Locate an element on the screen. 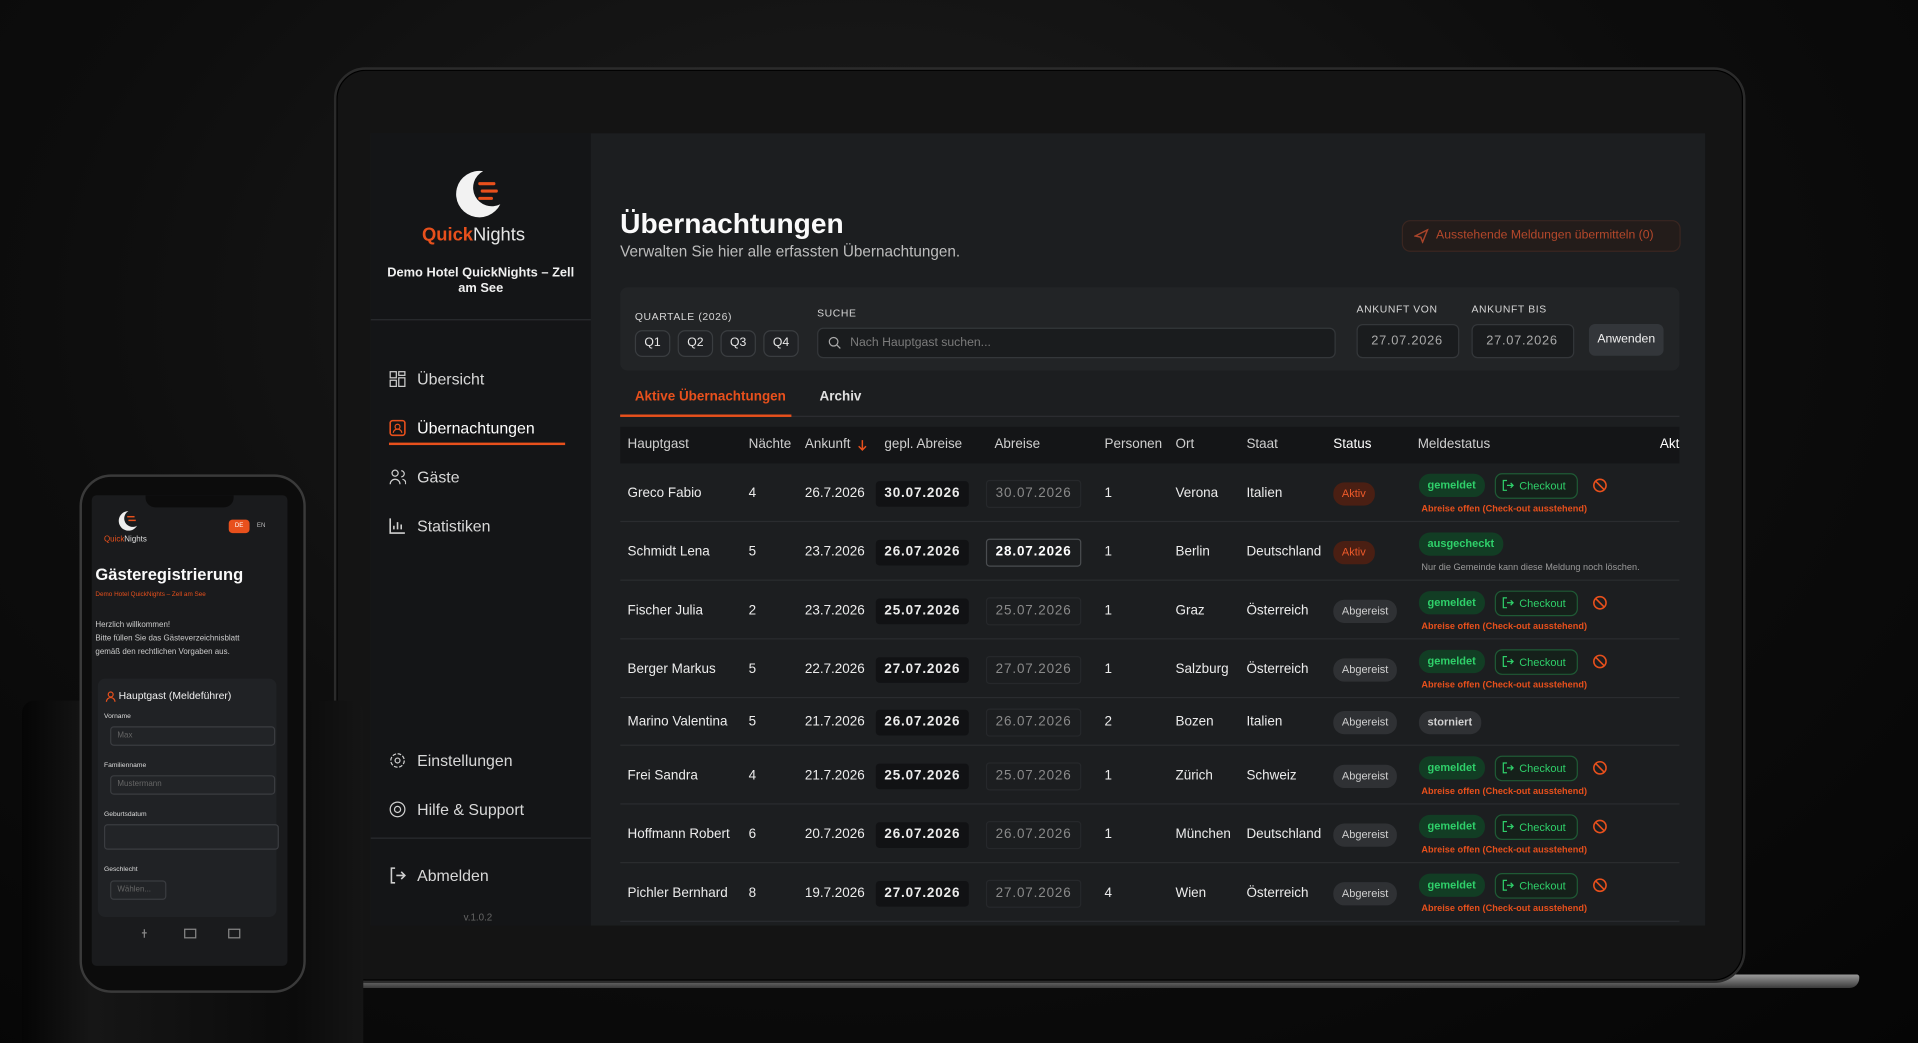  nav-item: Statistiken is located at coordinates (454, 525).